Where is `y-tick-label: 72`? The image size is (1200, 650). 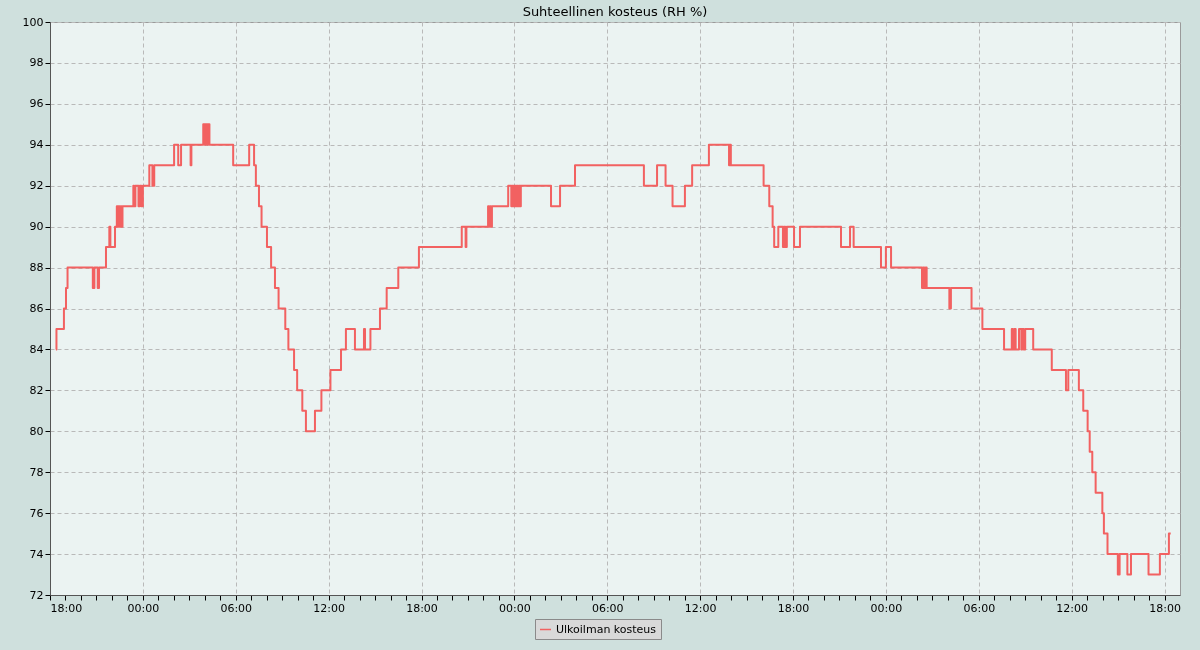
y-tick-label: 72 is located at coordinates (36, 595).